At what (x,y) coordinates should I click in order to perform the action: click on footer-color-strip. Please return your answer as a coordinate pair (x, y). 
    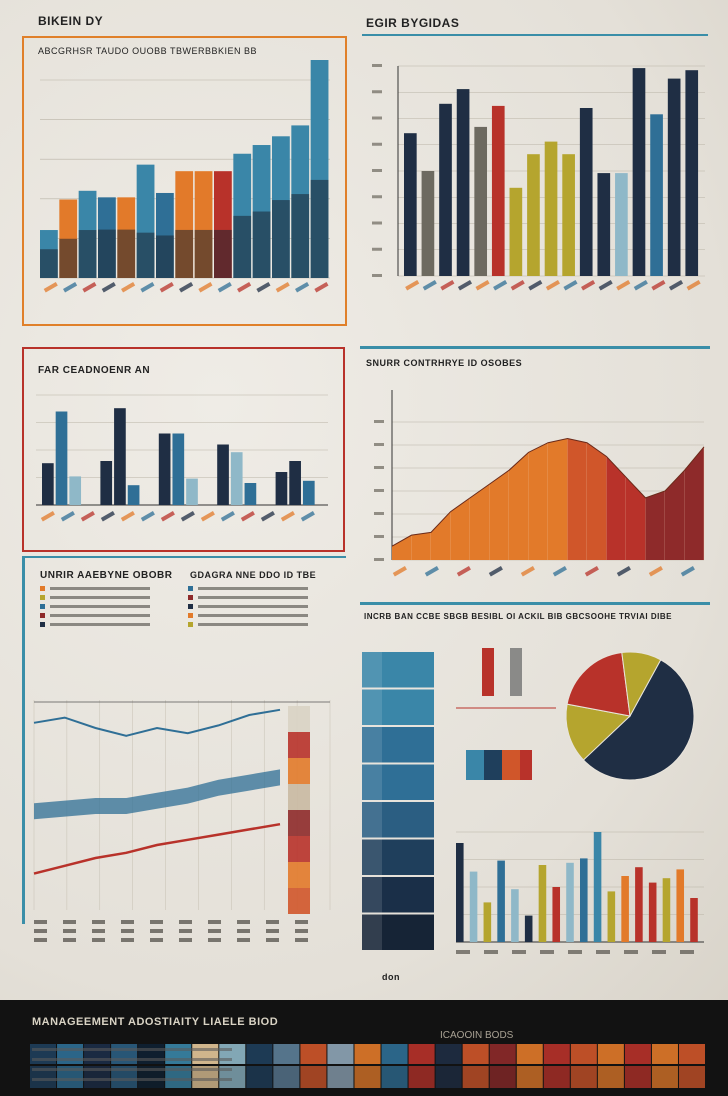
    Looking at the image, I should click on (367, 1066).